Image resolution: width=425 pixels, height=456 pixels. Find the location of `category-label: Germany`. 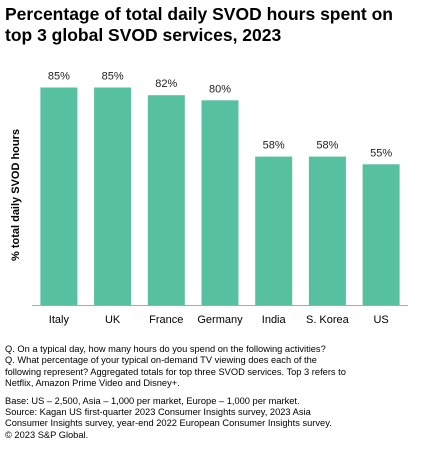

category-label: Germany is located at coordinates (220, 320).